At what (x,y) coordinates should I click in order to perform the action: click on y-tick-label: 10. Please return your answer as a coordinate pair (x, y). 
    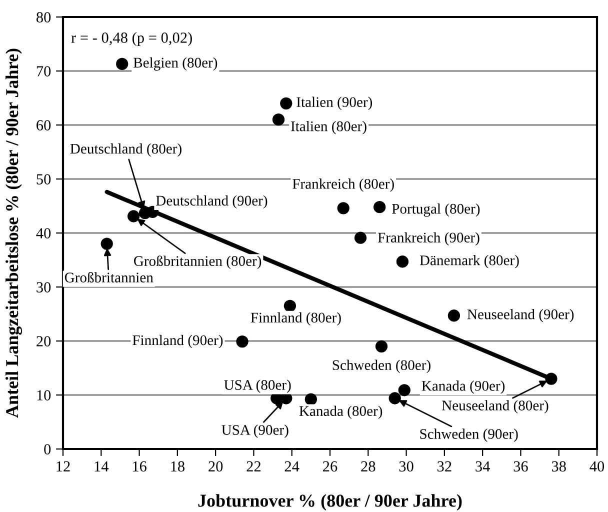
    Looking at the image, I should click on (44, 395).